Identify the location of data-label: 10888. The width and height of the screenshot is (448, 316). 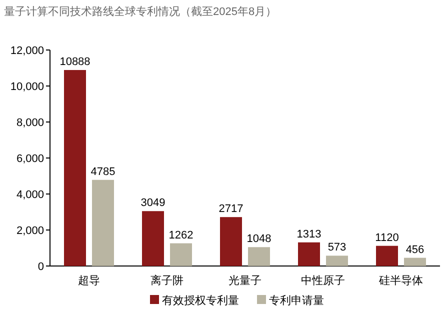
(75, 62).